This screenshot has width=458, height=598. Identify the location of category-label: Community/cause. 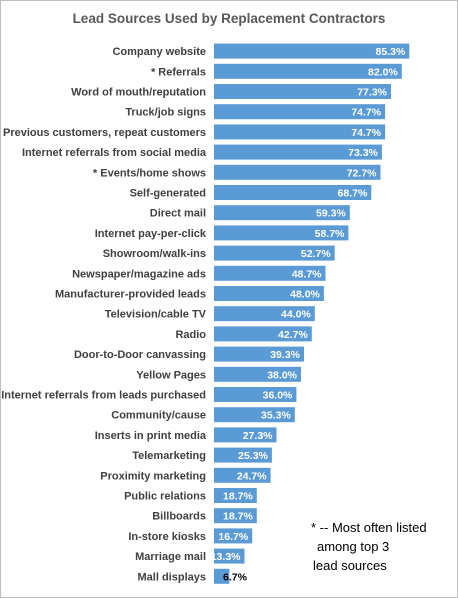
(158, 416).